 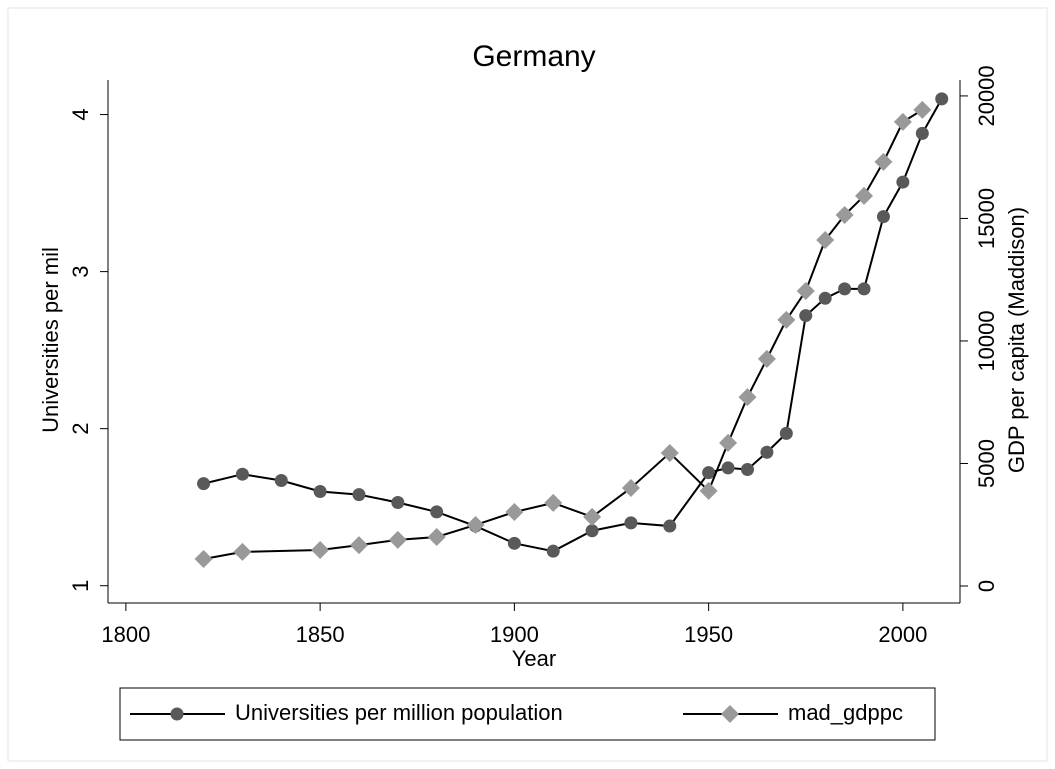 What do you see at coordinates (902, 634) in the screenshot?
I see `x-tick-label: 2000` at bounding box center [902, 634].